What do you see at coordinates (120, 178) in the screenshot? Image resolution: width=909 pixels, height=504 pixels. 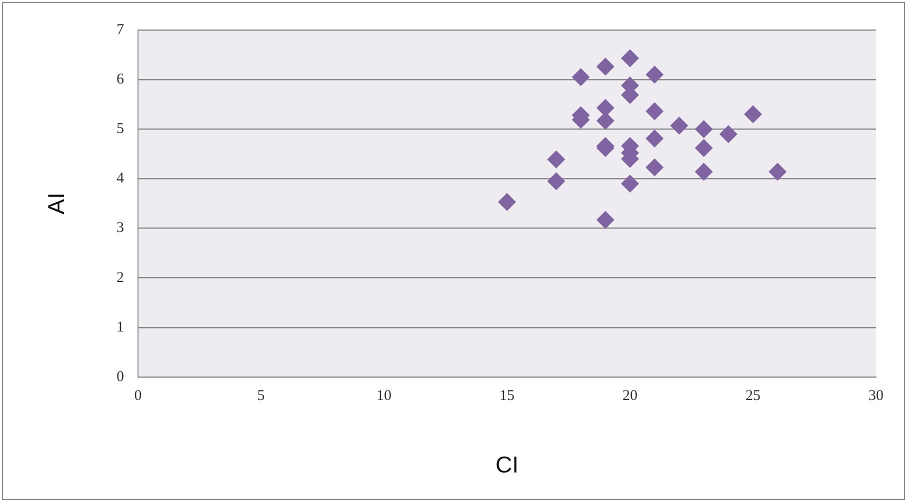 I see `y-tick-label: 4` at bounding box center [120, 178].